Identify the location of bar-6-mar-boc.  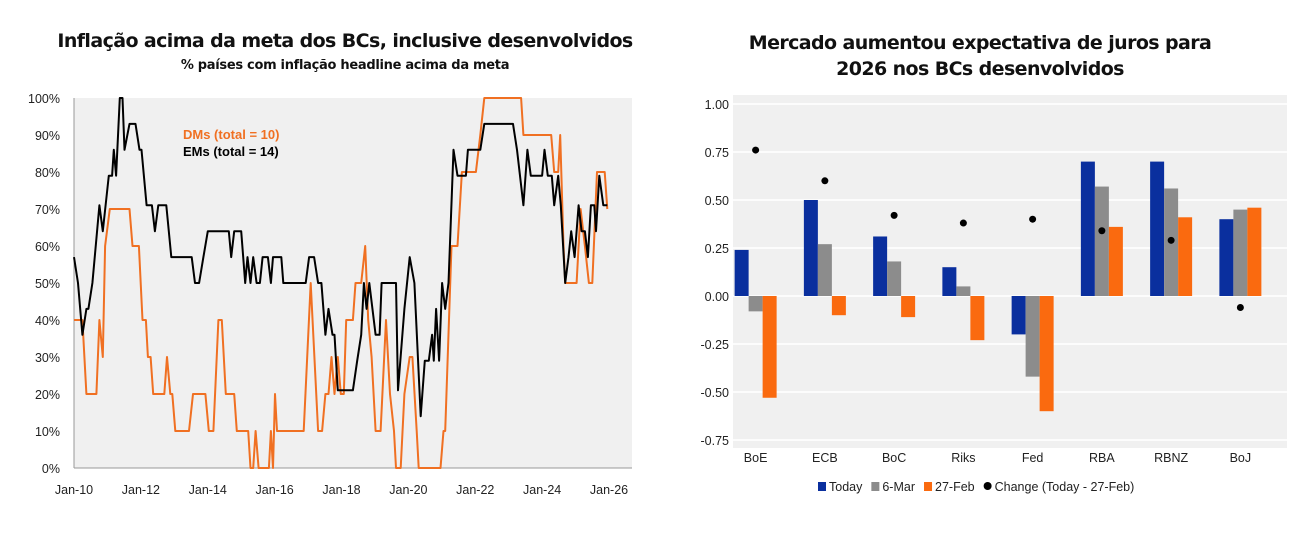
(894, 278).